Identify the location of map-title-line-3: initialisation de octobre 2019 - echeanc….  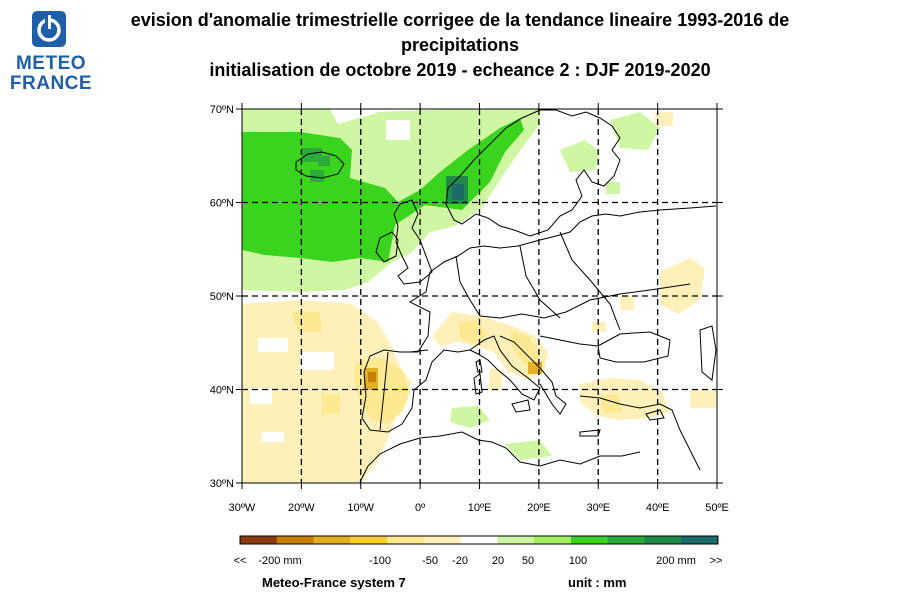
(460, 70).